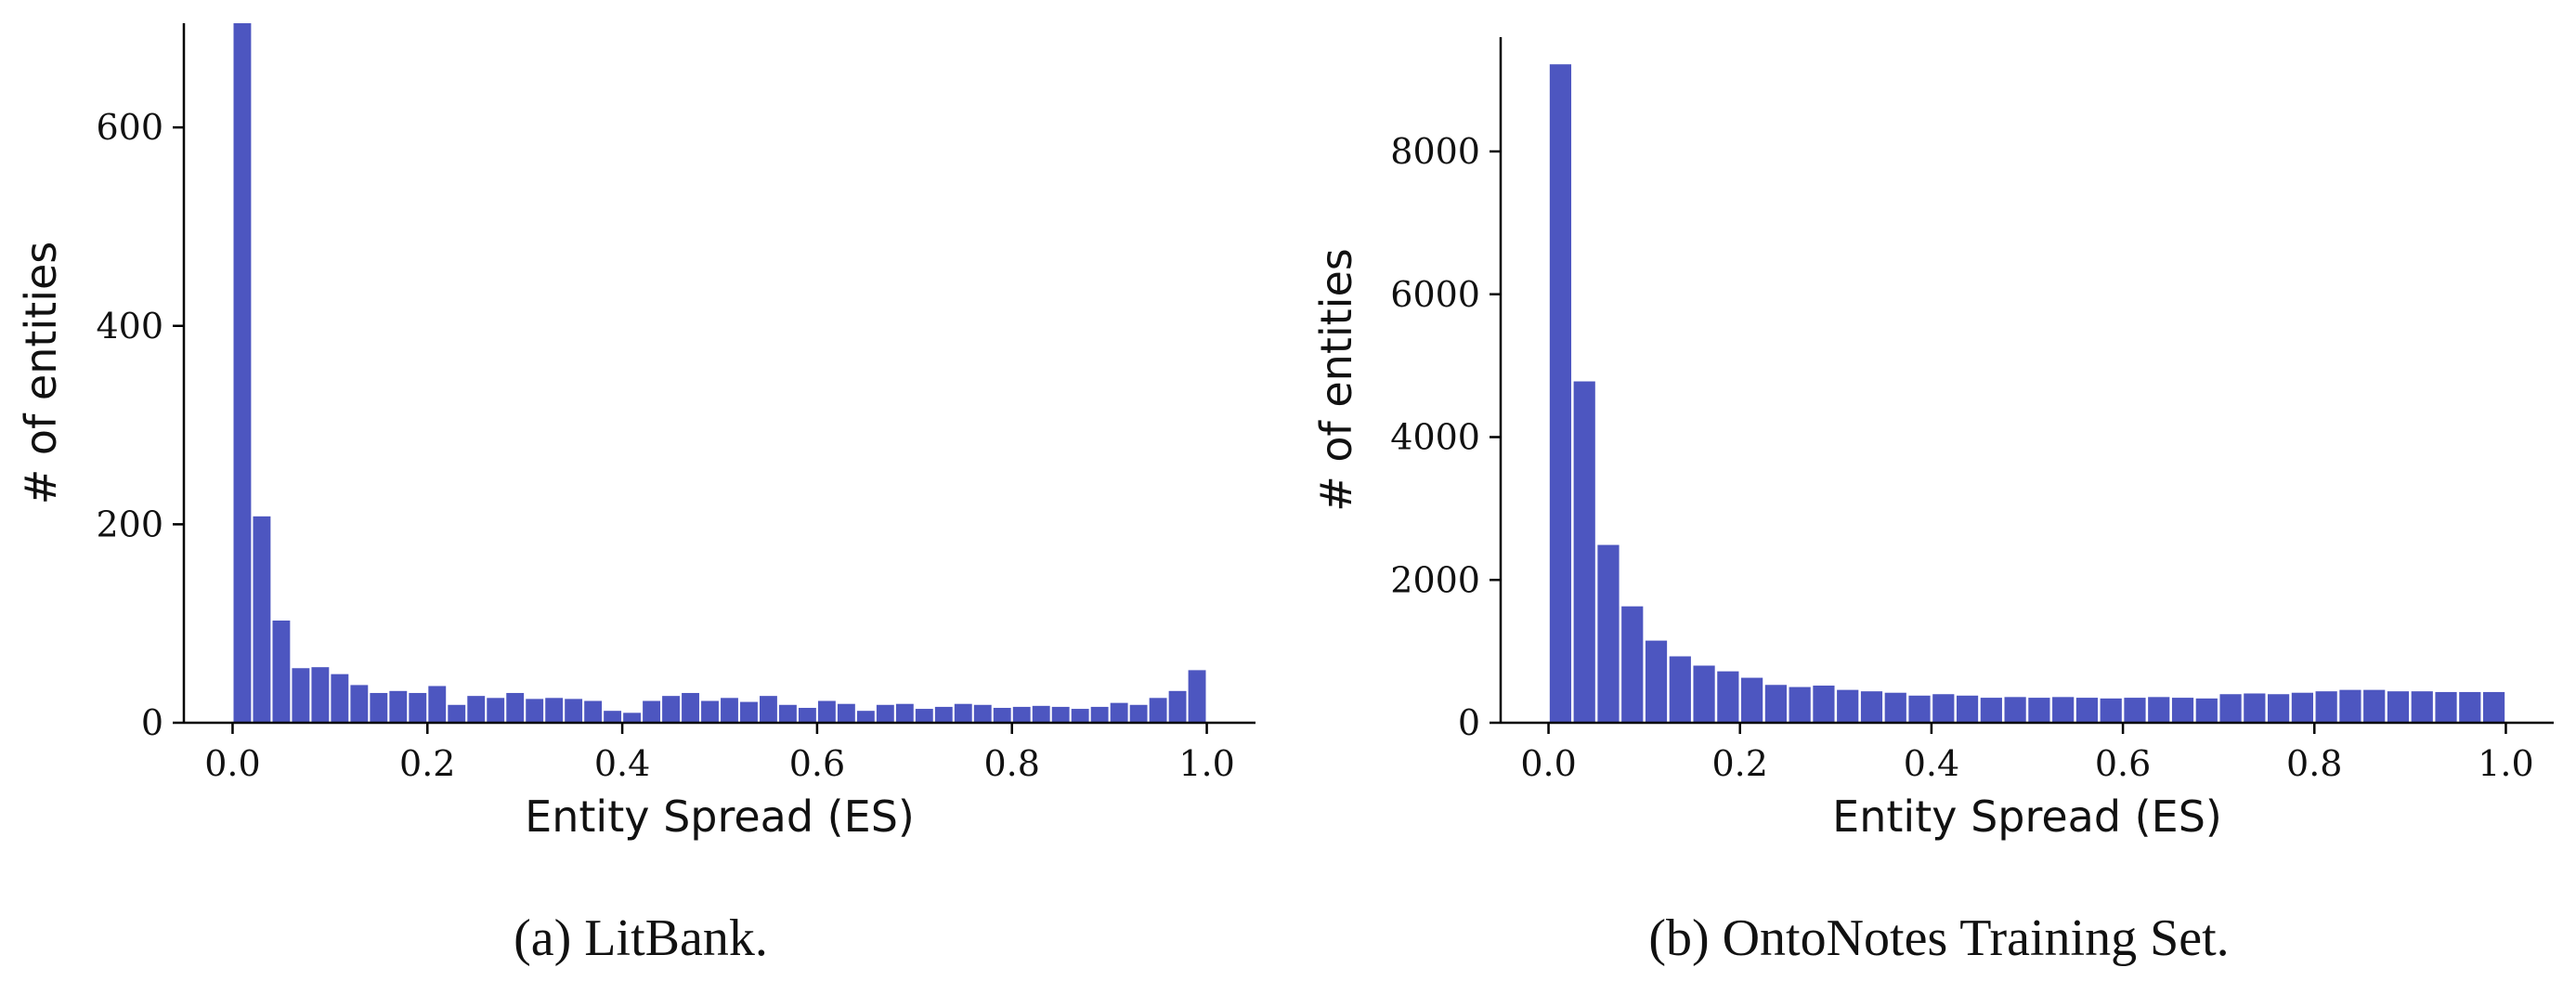 The width and height of the screenshot is (2576, 981). What do you see at coordinates (129, 127) in the screenshot?
I see `litbank-y-tick-label: 600` at bounding box center [129, 127].